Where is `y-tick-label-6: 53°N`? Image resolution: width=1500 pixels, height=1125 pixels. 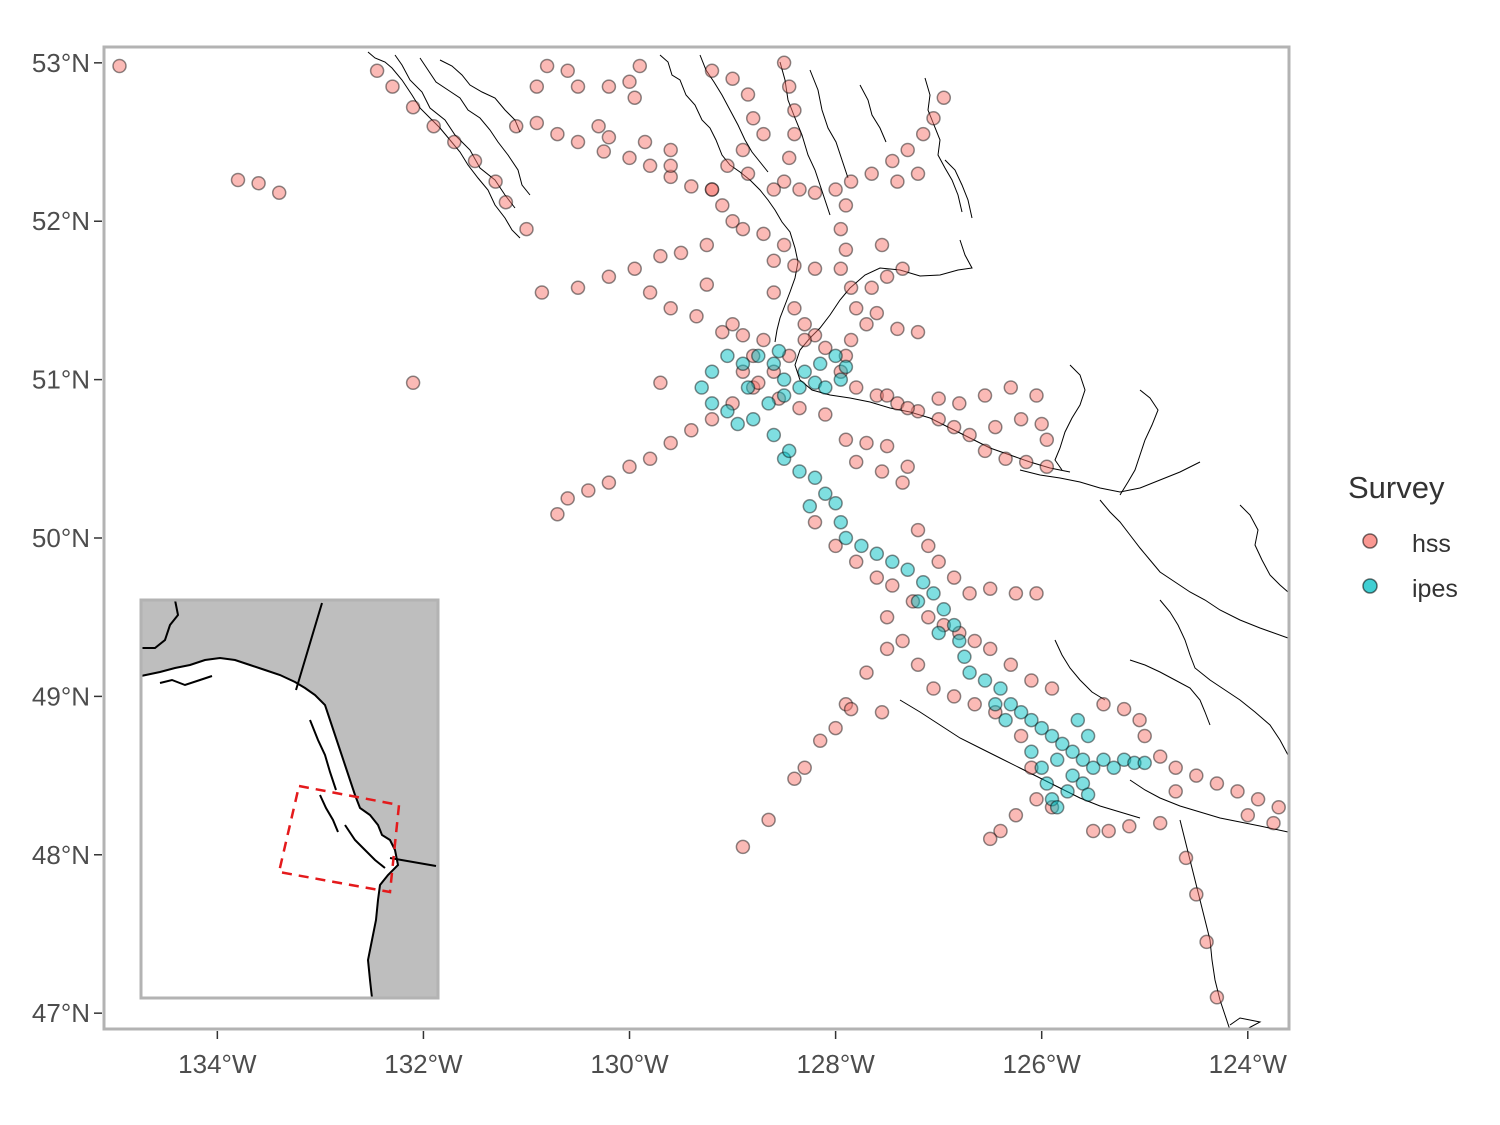
y-tick-label-6: 53°N is located at coordinates (61, 63).